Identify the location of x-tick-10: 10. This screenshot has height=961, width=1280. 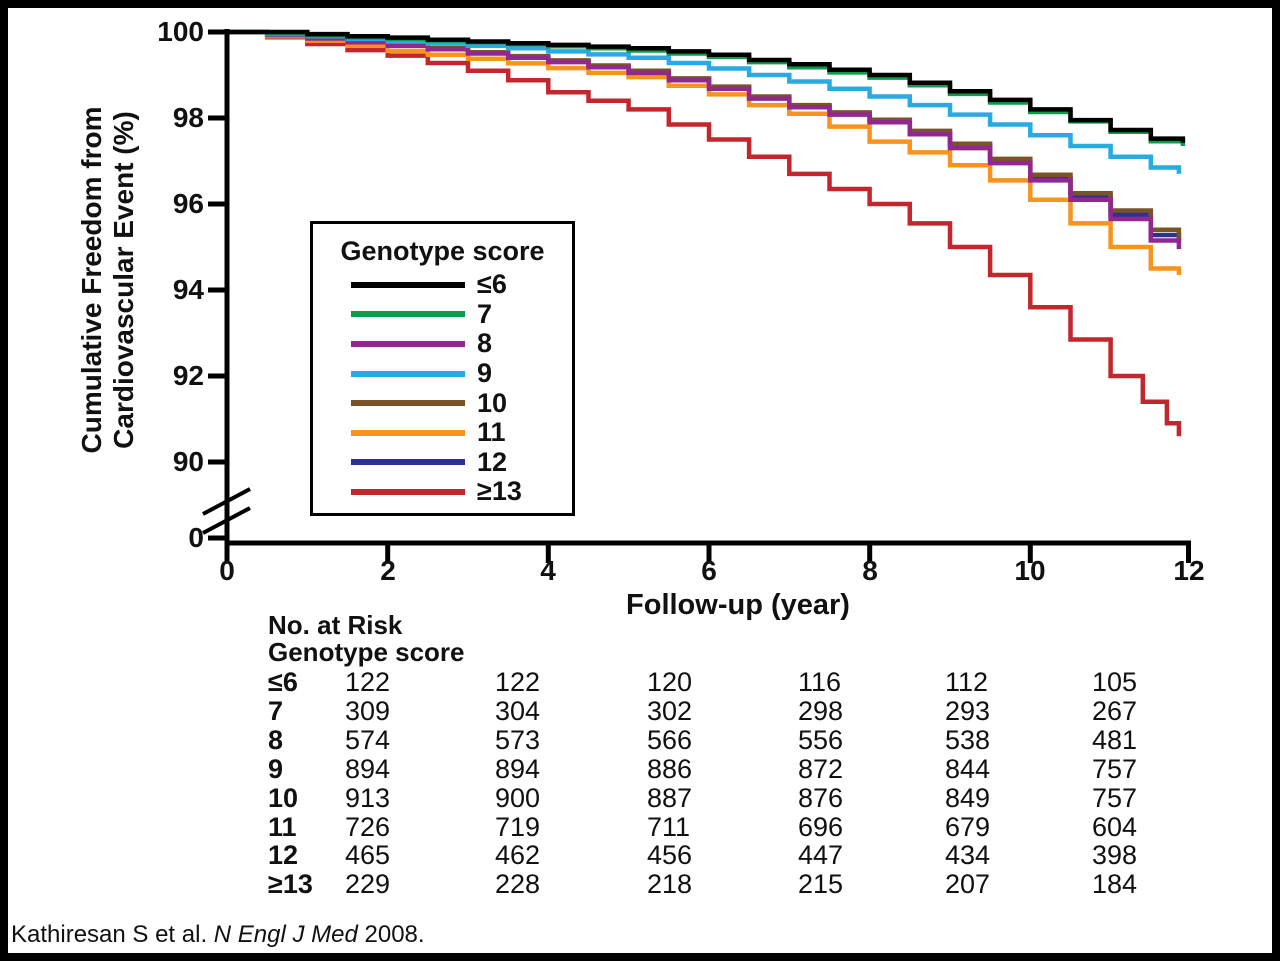
(1030, 570).